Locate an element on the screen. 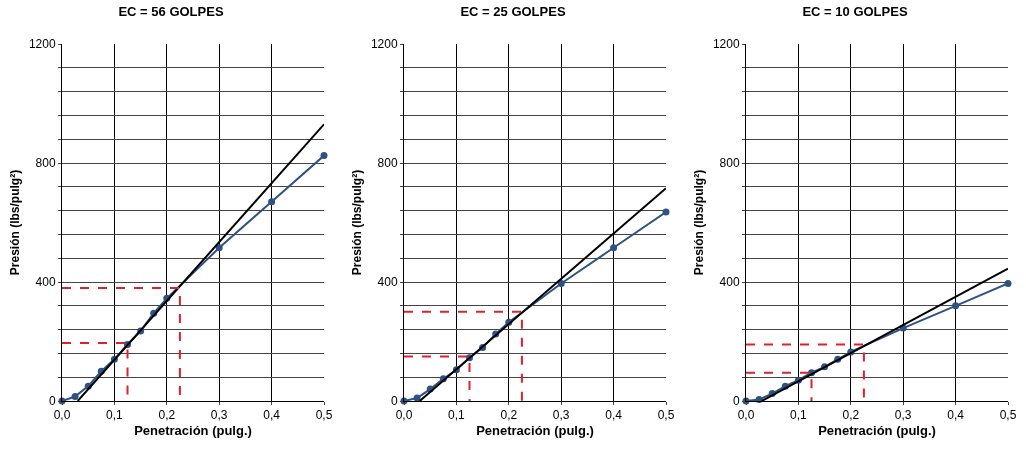  chart-title: EC = 56 GOLPES is located at coordinates (171, 11).